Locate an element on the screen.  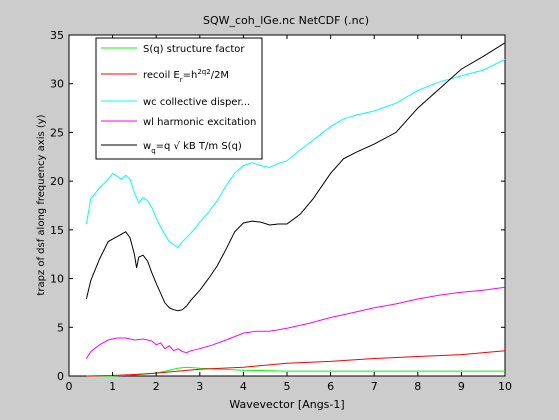
x-tick-label: 7 is located at coordinates (374, 386).